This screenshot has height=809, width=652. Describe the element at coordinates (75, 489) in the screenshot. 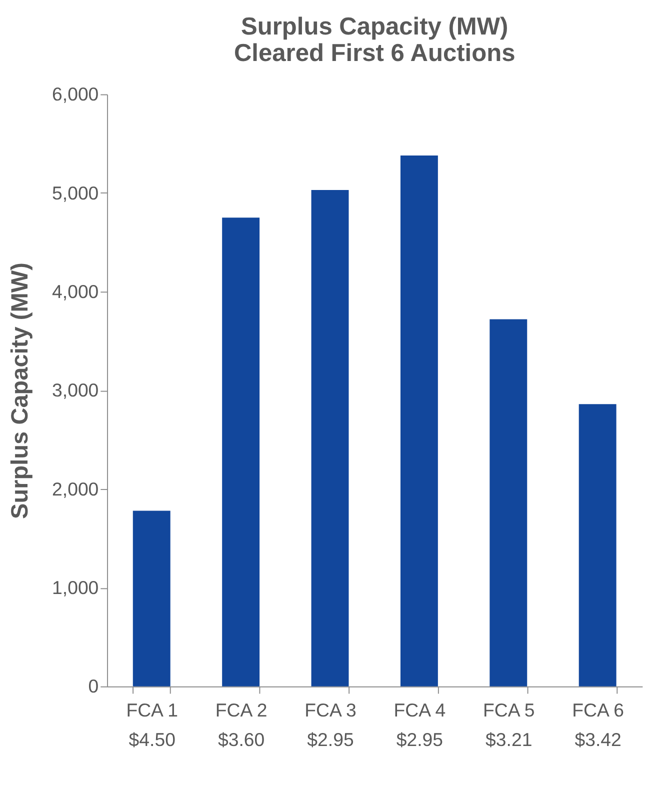

I see `y-tick-label: 2,000` at that location.